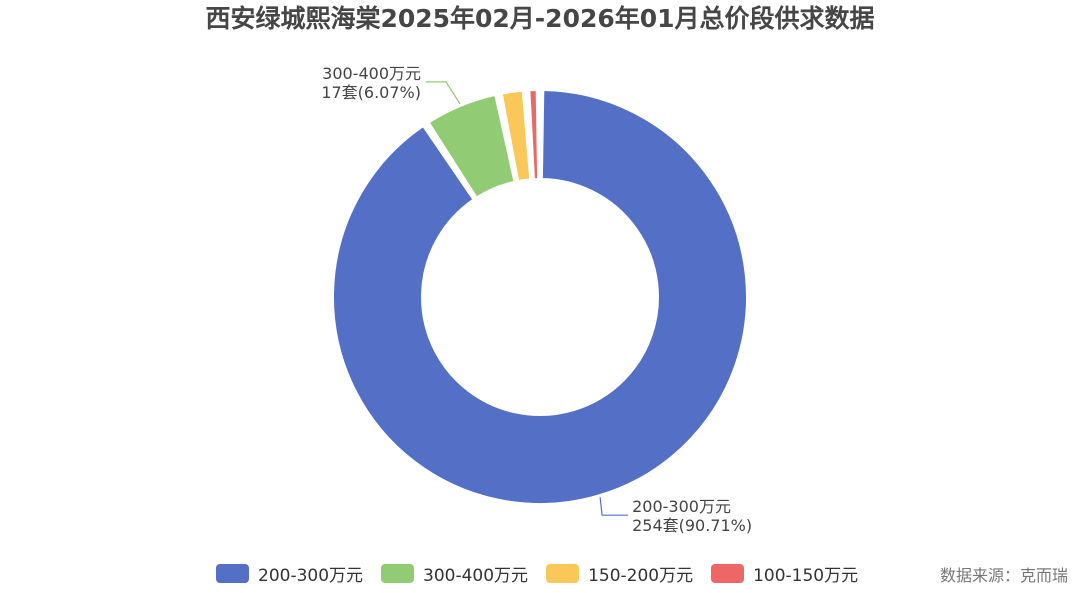 This screenshot has height=593, width=1080. I want to click on slice-label-name-2: 300-400万元, so click(371, 73).